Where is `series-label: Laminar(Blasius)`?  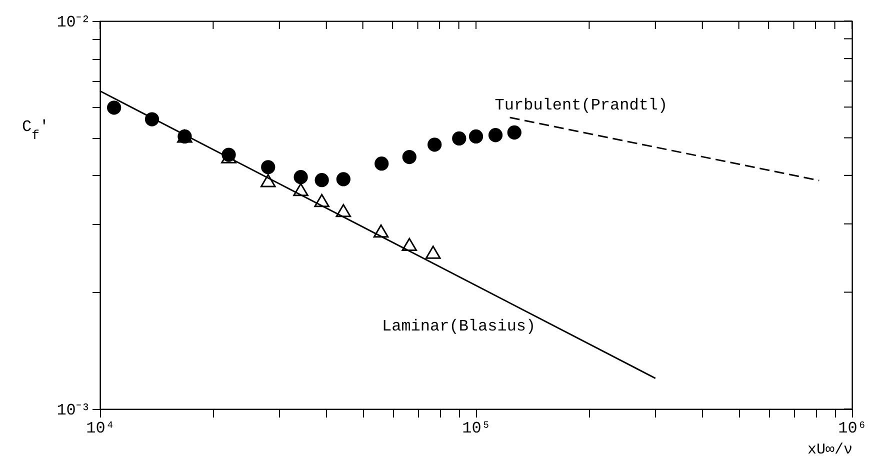
series-label: Laminar(Blasius) is located at coordinates (459, 327).